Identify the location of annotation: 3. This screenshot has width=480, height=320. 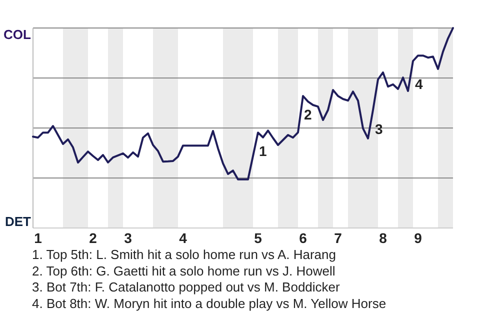
(379, 129).